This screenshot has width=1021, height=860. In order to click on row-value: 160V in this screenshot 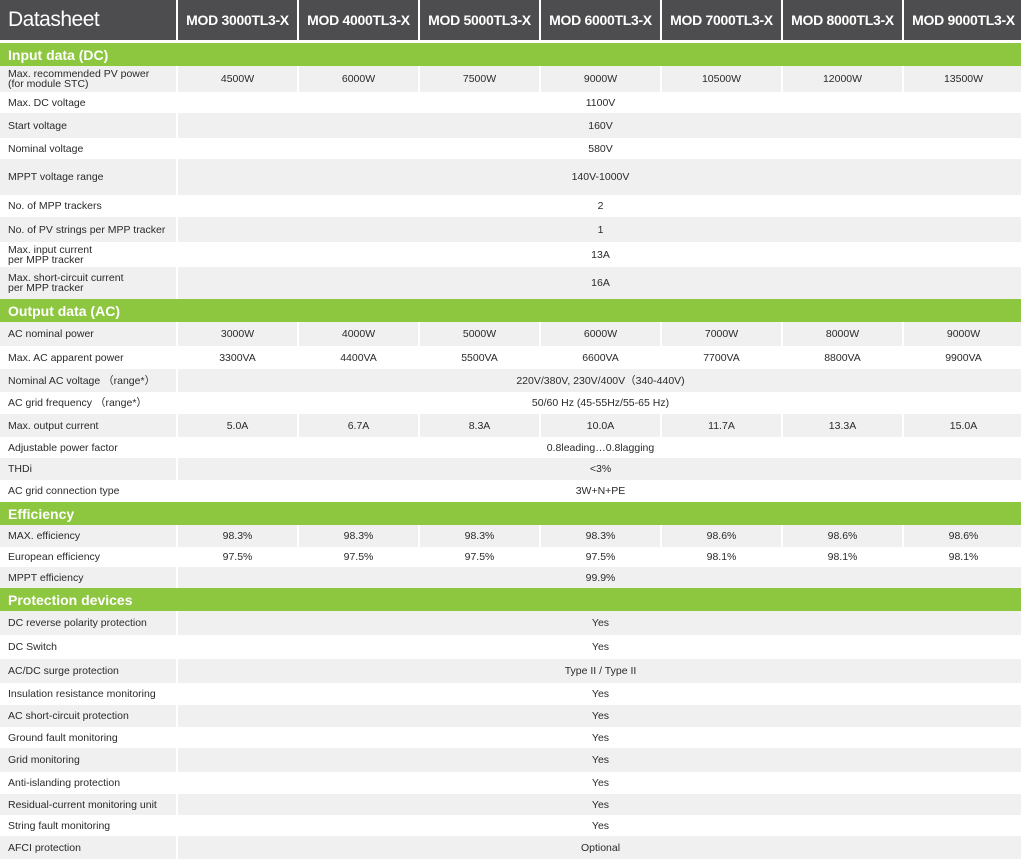, I will do `click(599, 125)`.